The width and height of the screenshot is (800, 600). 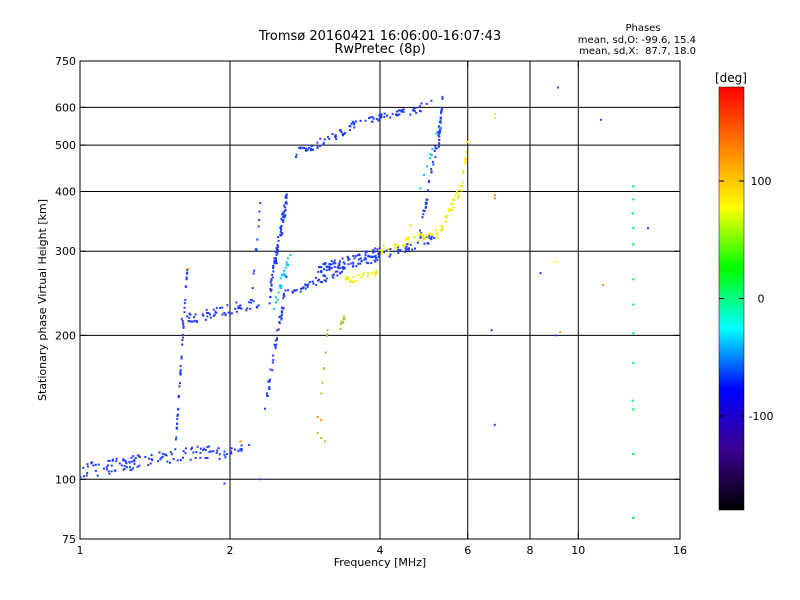 What do you see at coordinates (65, 479) in the screenshot?
I see `y-tick-label: 100` at bounding box center [65, 479].